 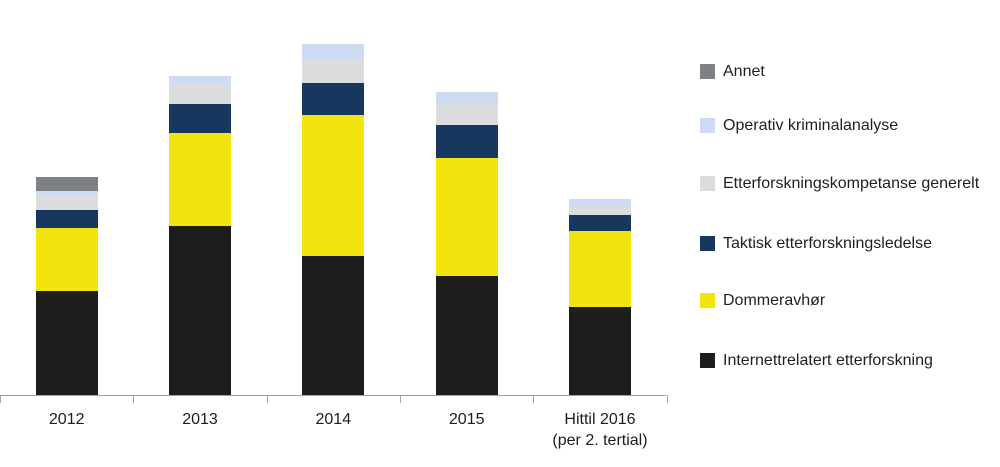 What do you see at coordinates (774, 300) in the screenshot?
I see `legend-label: Dommeravhør` at bounding box center [774, 300].